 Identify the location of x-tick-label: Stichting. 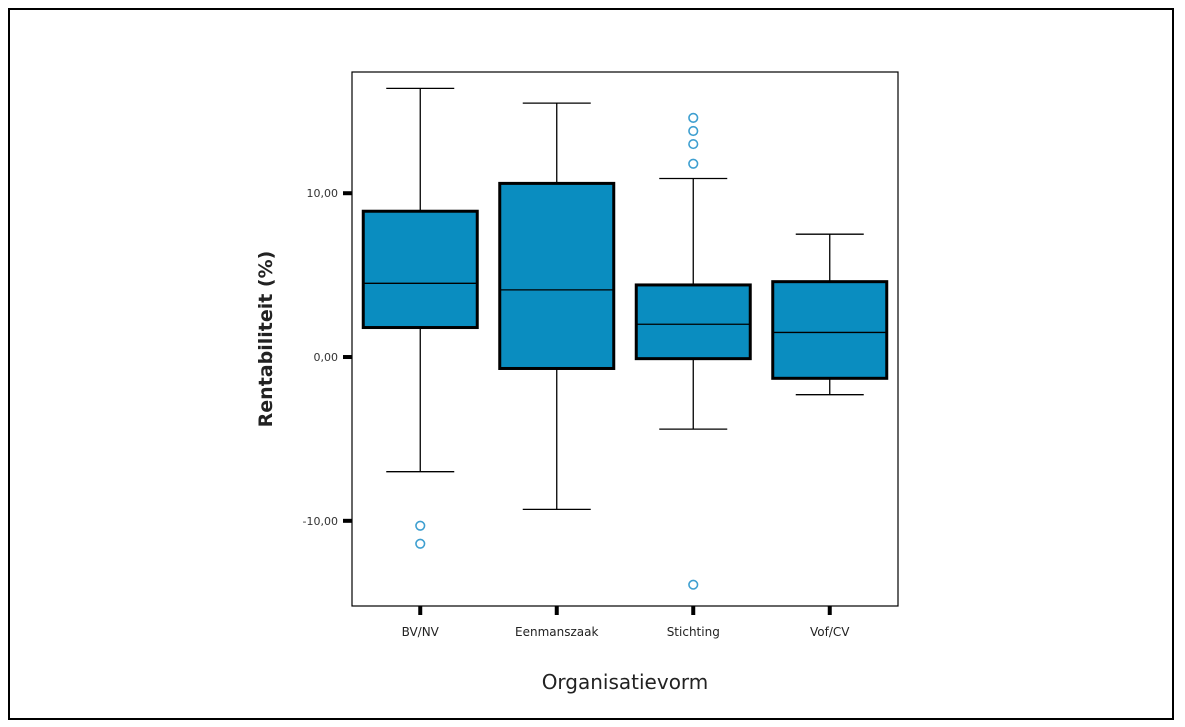
(693, 632).